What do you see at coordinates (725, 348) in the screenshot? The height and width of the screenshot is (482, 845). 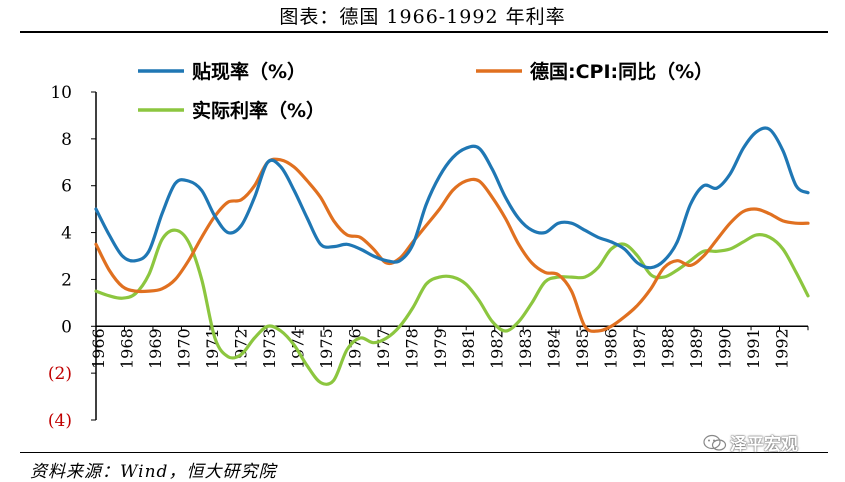 I see `x-tick-label: 1990` at bounding box center [725, 348].